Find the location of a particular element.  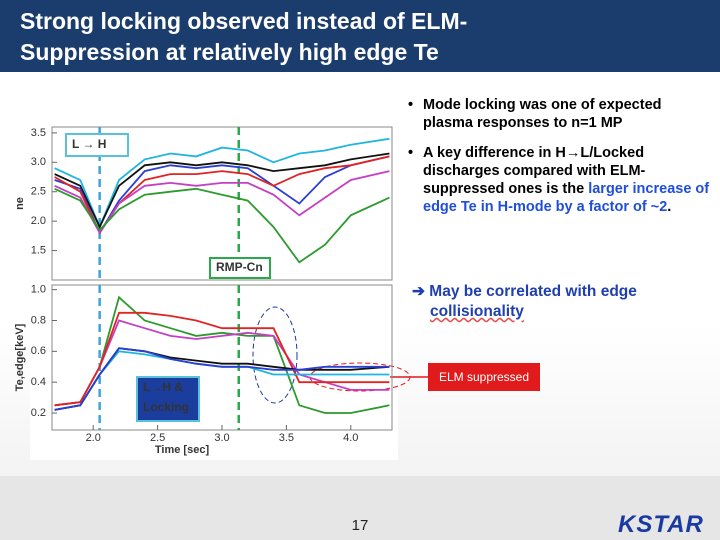

y-tick-label: 3.5 is located at coordinates (38, 133).